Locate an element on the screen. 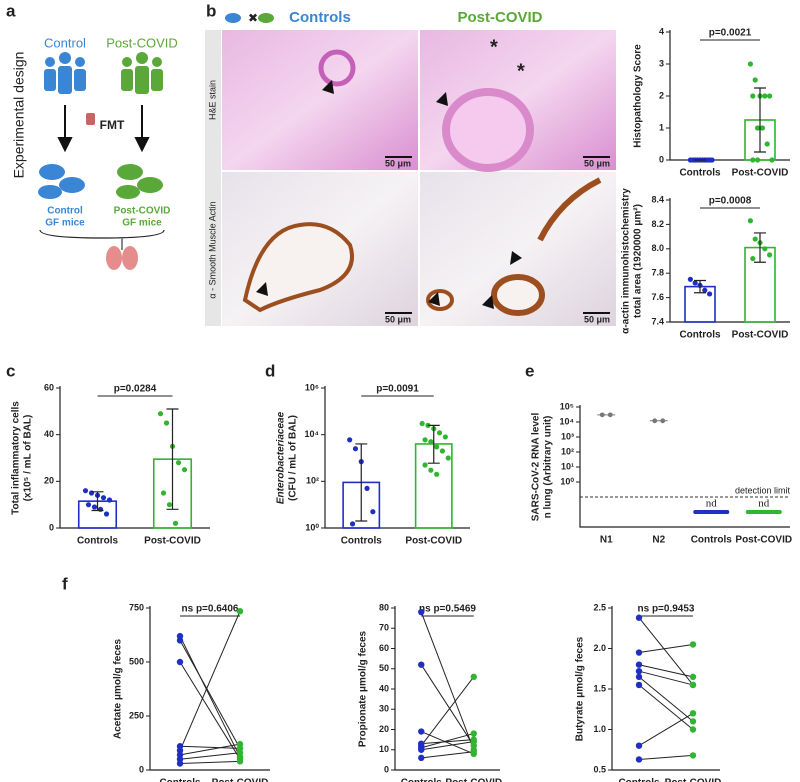 This screenshot has height=782, width=800. y-tick-label: 10 is located at coordinates (384, 749).